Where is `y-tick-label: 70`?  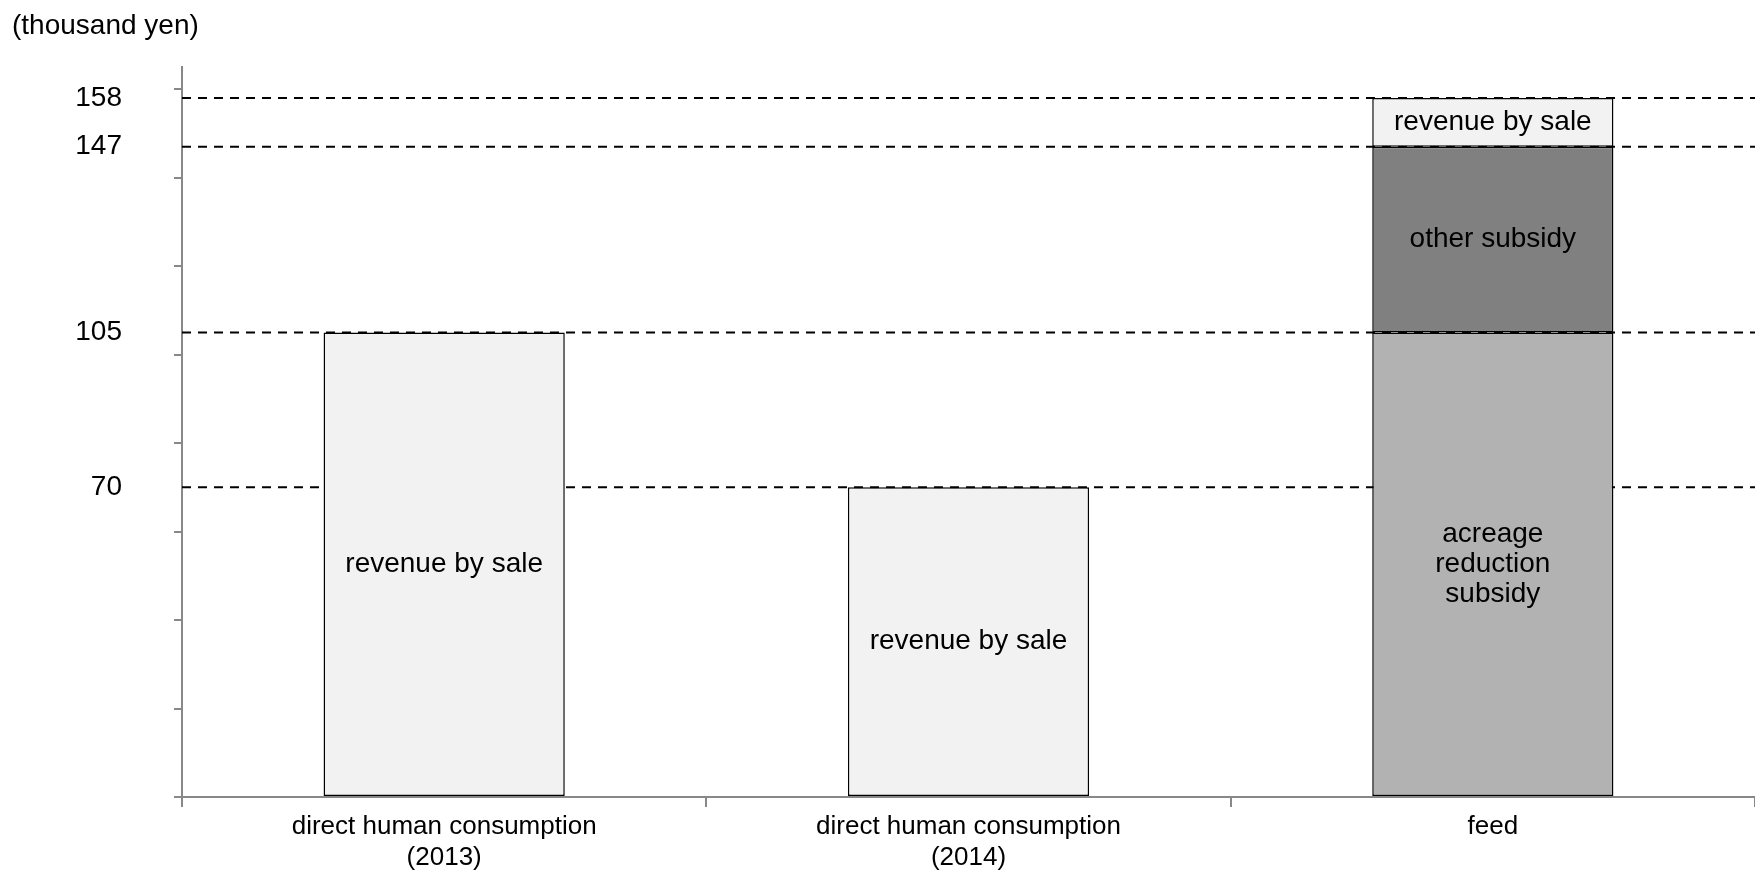 y-tick-label: 70 is located at coordinates (106, 486).